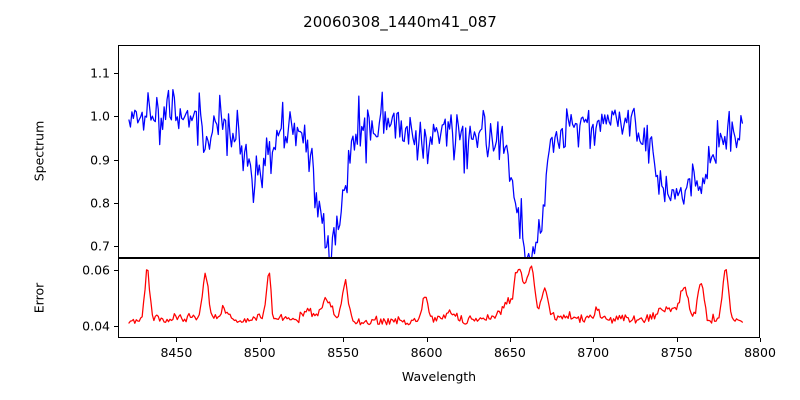 The width and height of the screenshot is (800, 400). Describe the element at coordinates (509, 352) in the screenshot. I see `x-tick-label: 8650` at that location.